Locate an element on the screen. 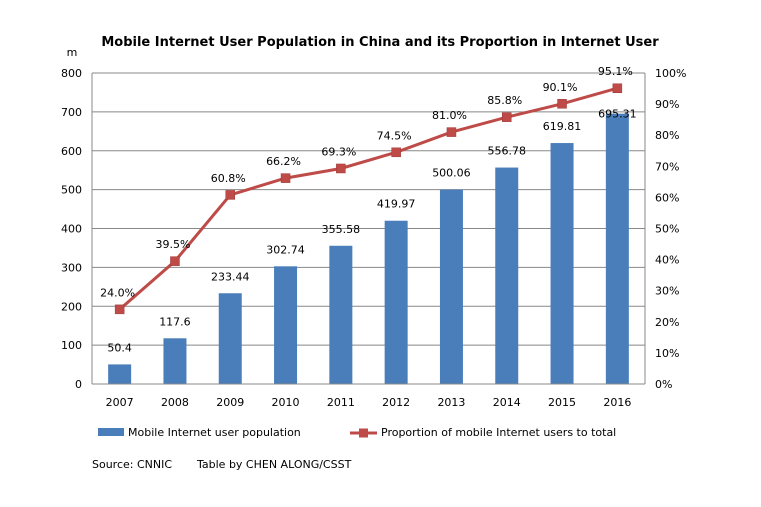 The height and width of the screenshot is (507, 761). line-data-label: 85.8% is located at coordinates (504, 100).